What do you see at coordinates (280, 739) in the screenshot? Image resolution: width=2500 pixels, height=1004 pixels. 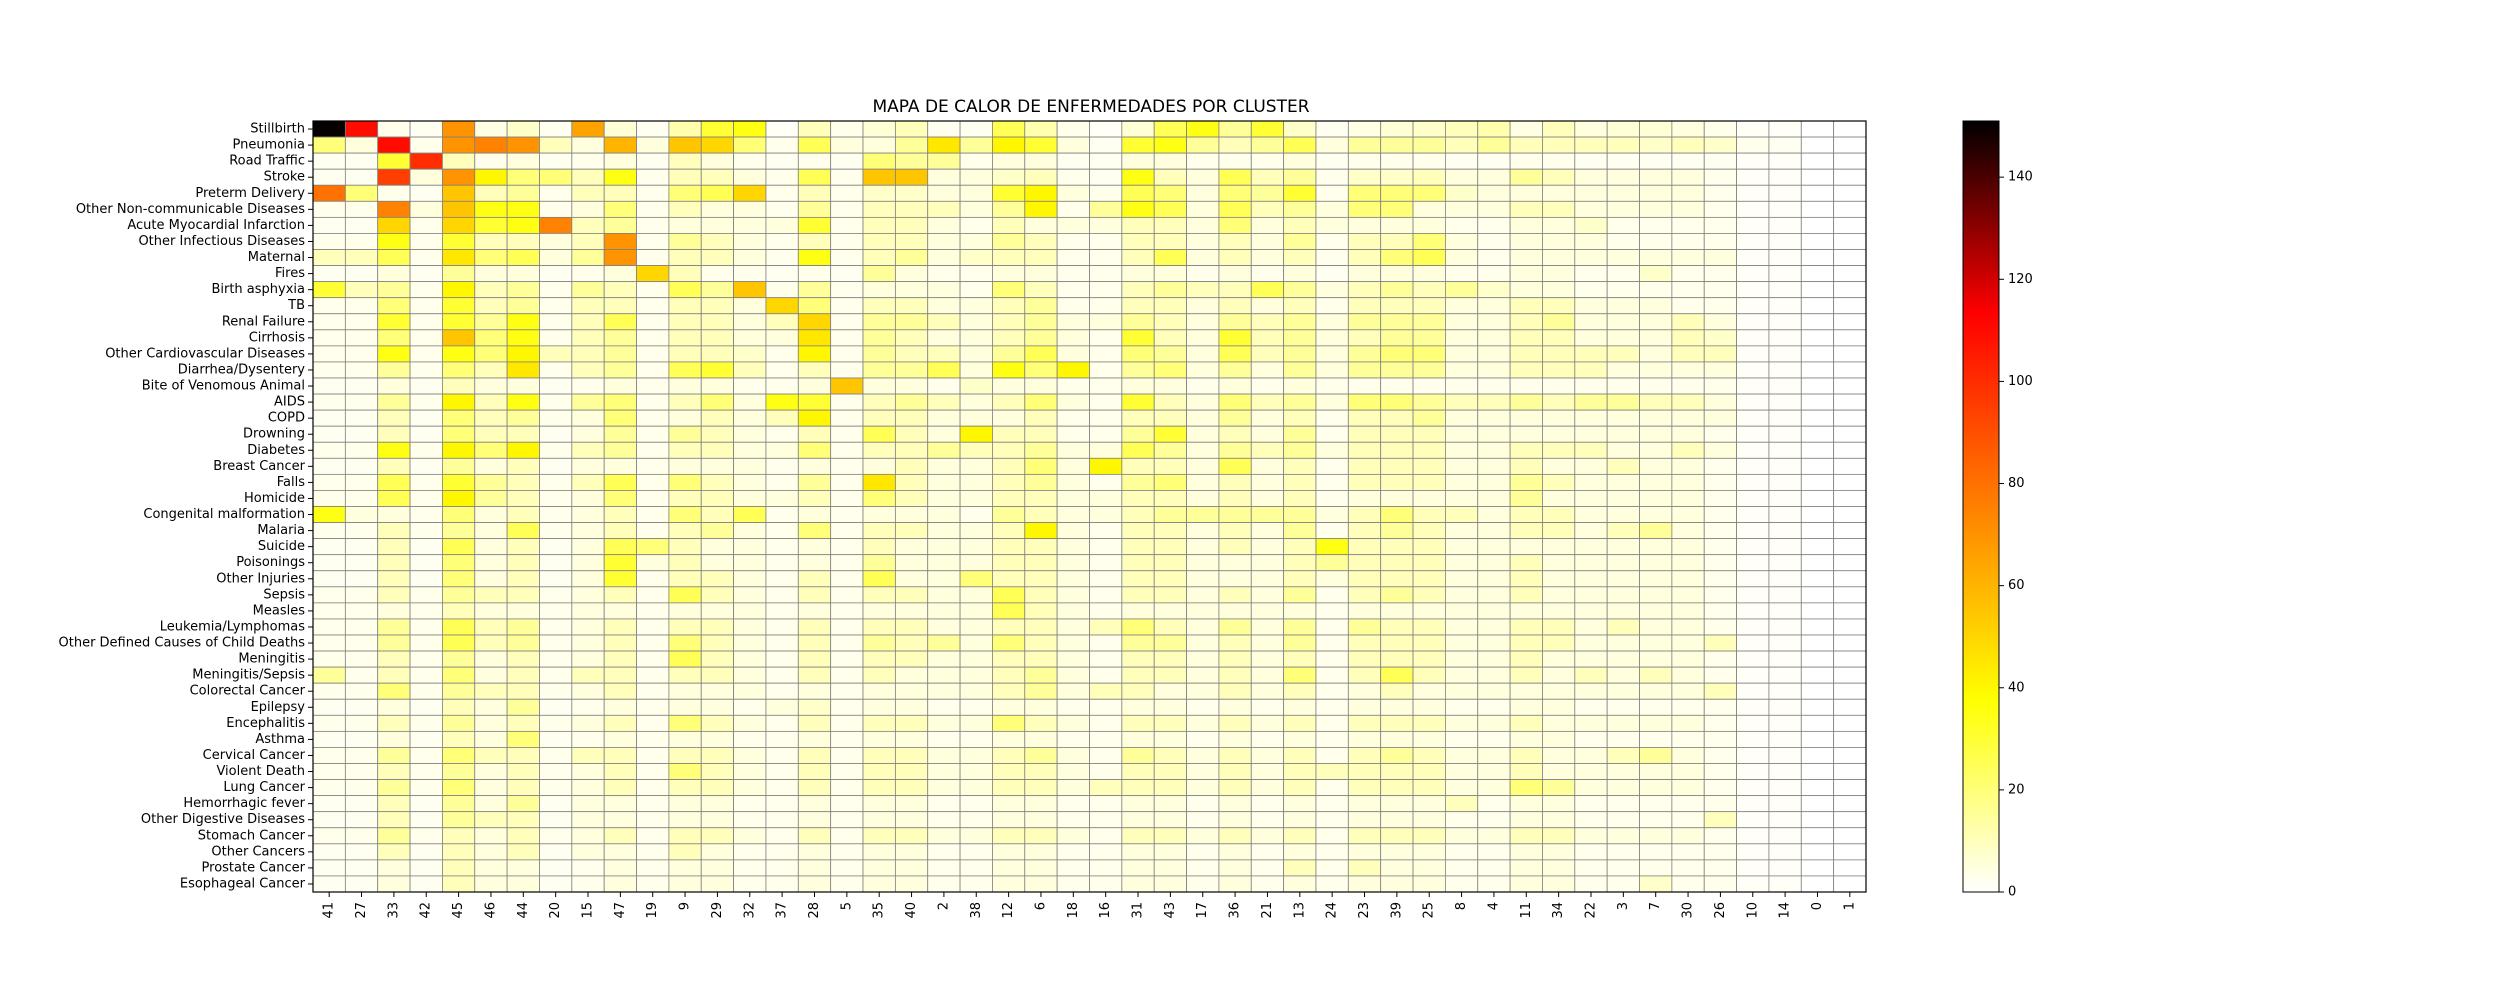 I see `y-tick-label: Asthma` at bounding box center [280, 739].